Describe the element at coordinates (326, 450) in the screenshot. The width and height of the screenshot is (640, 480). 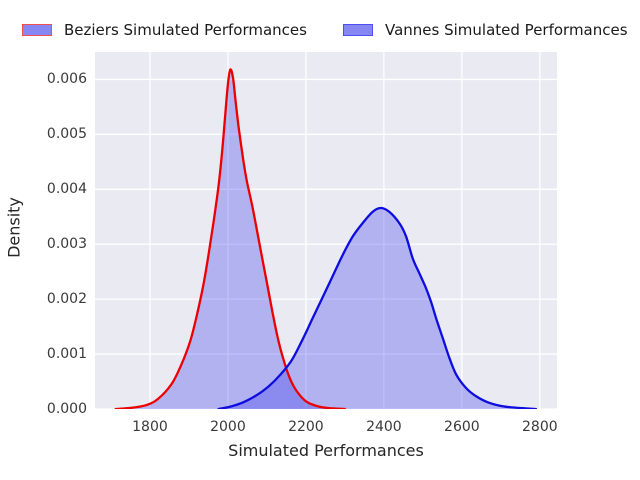
I see `x-axis-label: Simulated Performances` at that location.